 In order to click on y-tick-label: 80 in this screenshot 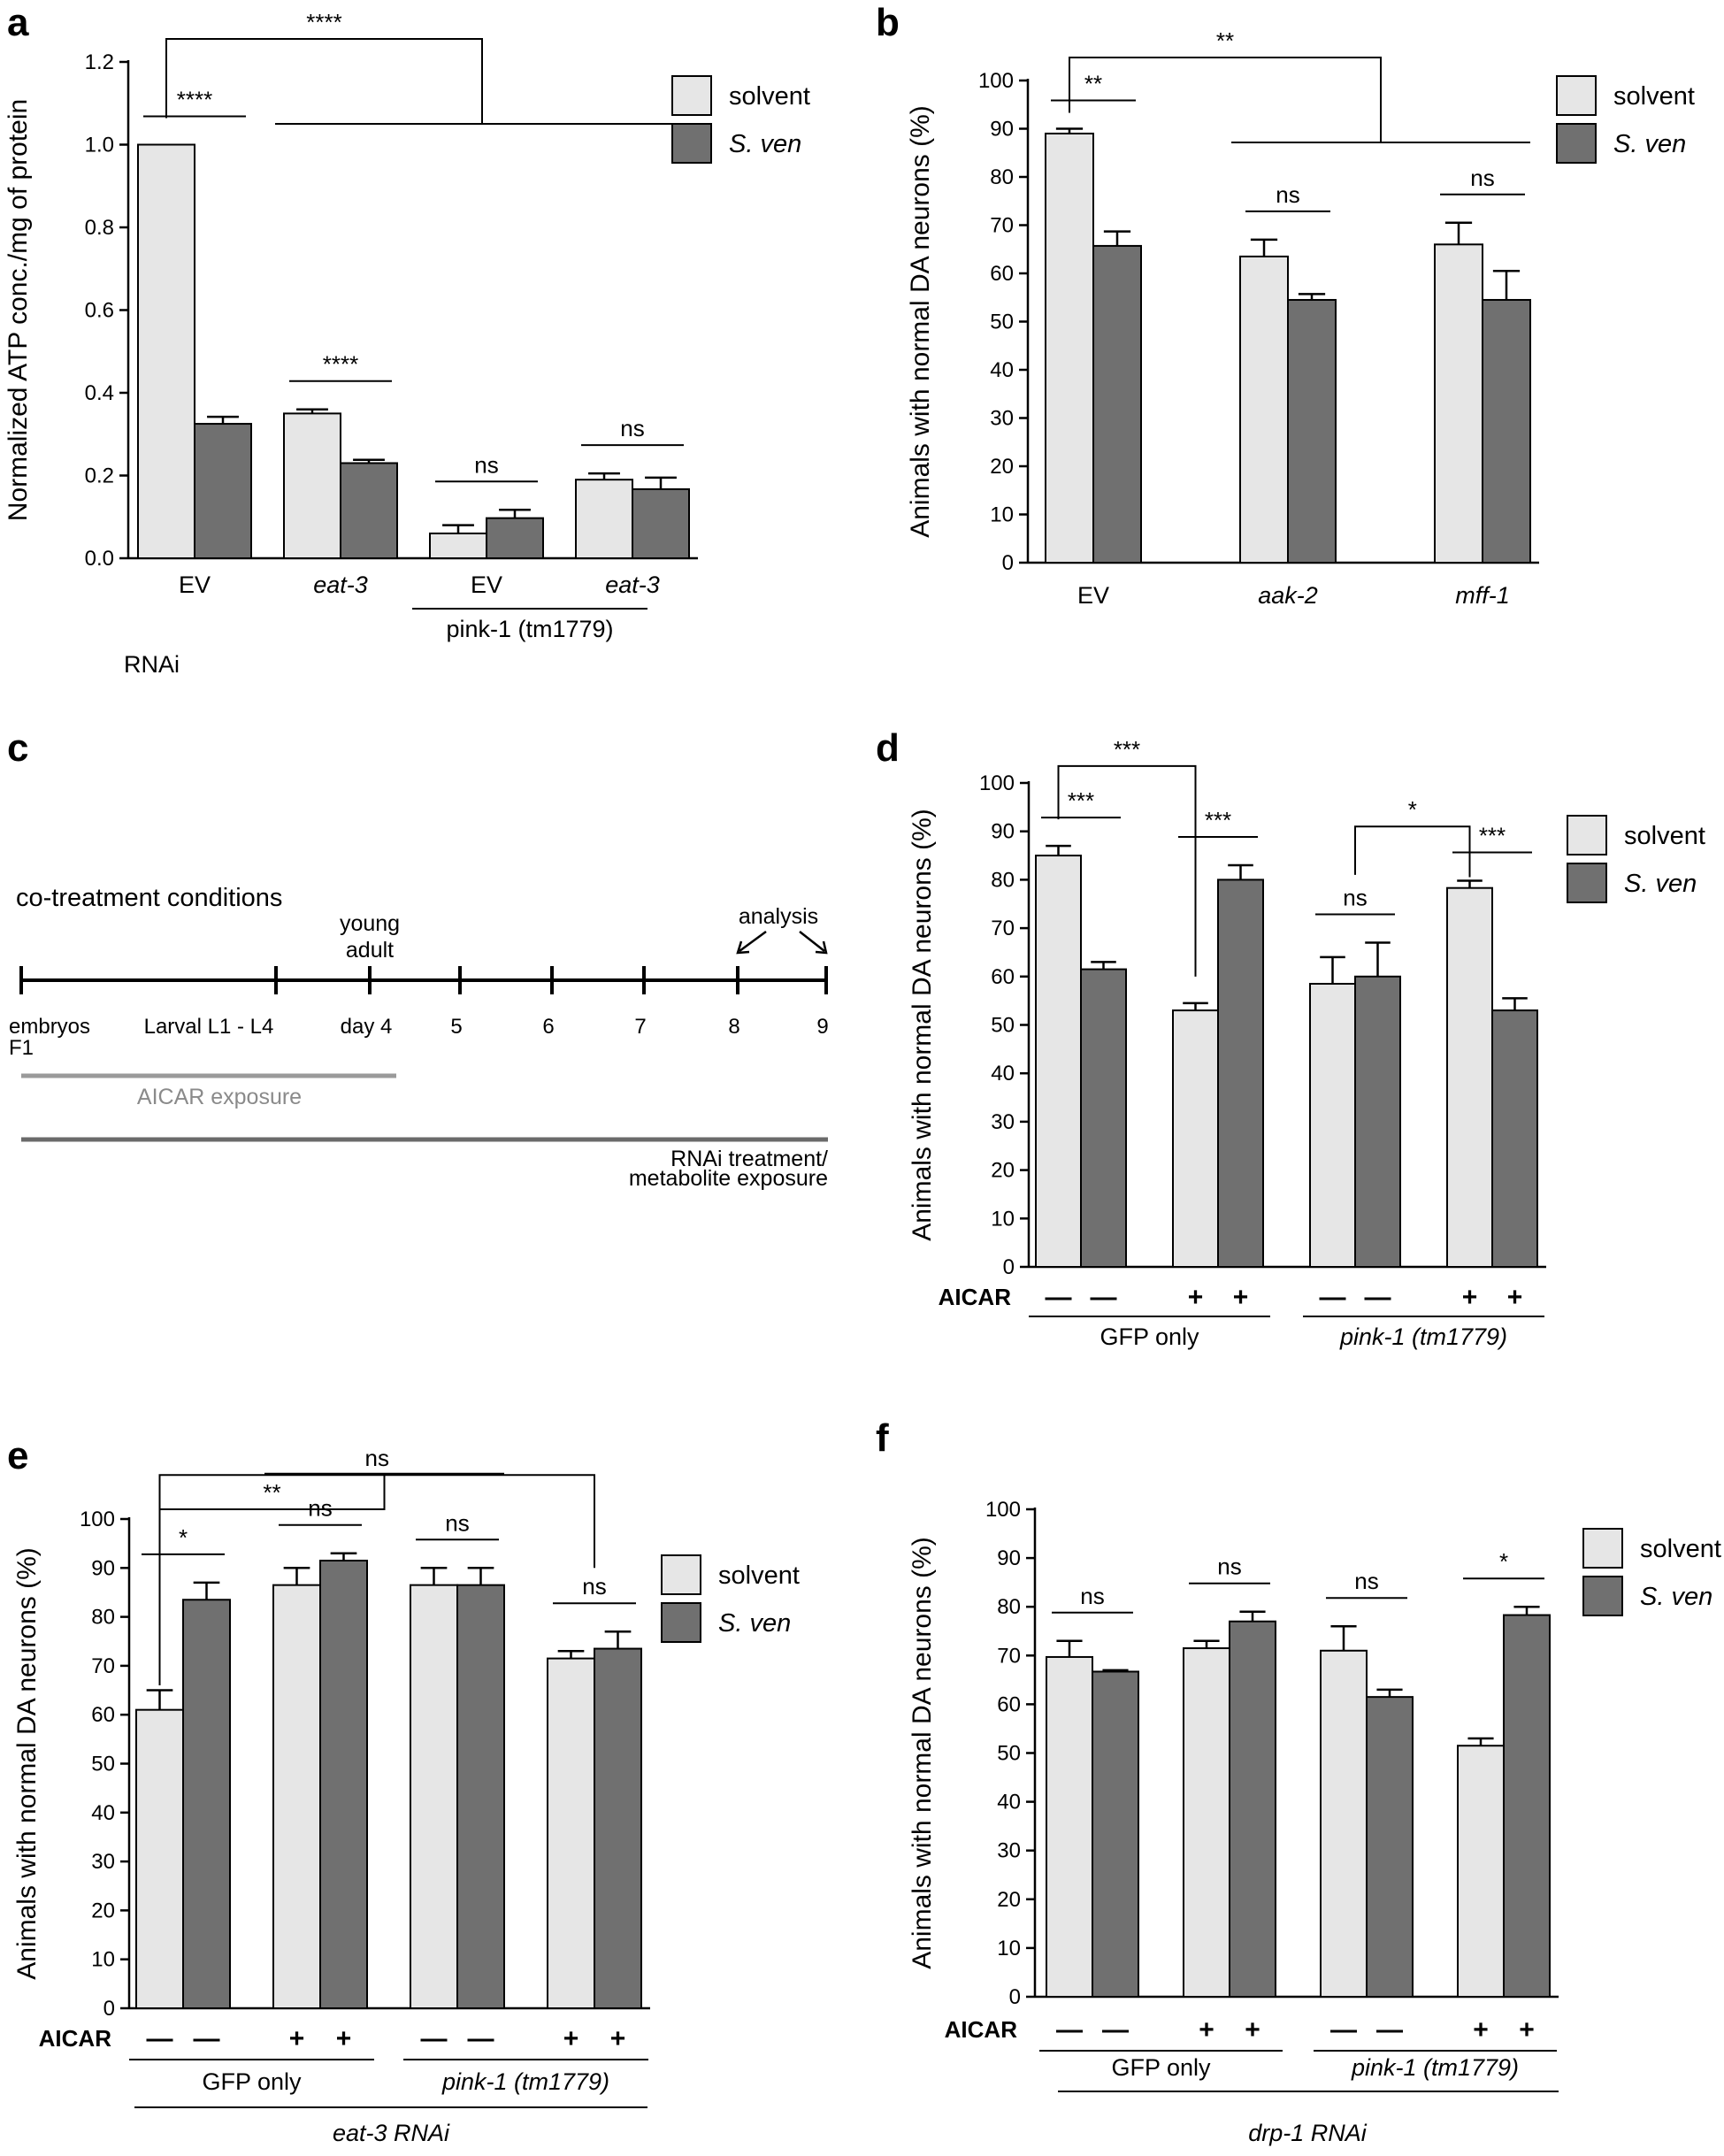, I will do `click(103, 1618)`.